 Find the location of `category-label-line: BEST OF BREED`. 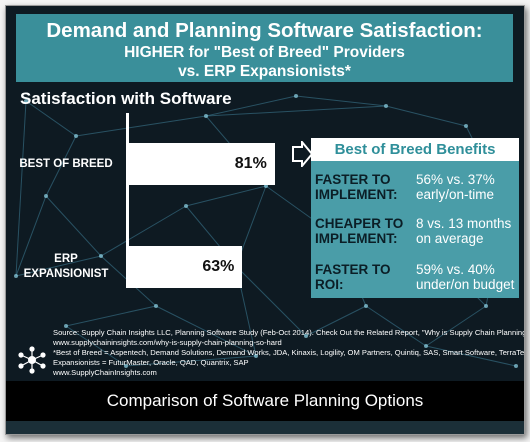

category-label-line: BEST OF BREED is located at coordinates (66, 163).